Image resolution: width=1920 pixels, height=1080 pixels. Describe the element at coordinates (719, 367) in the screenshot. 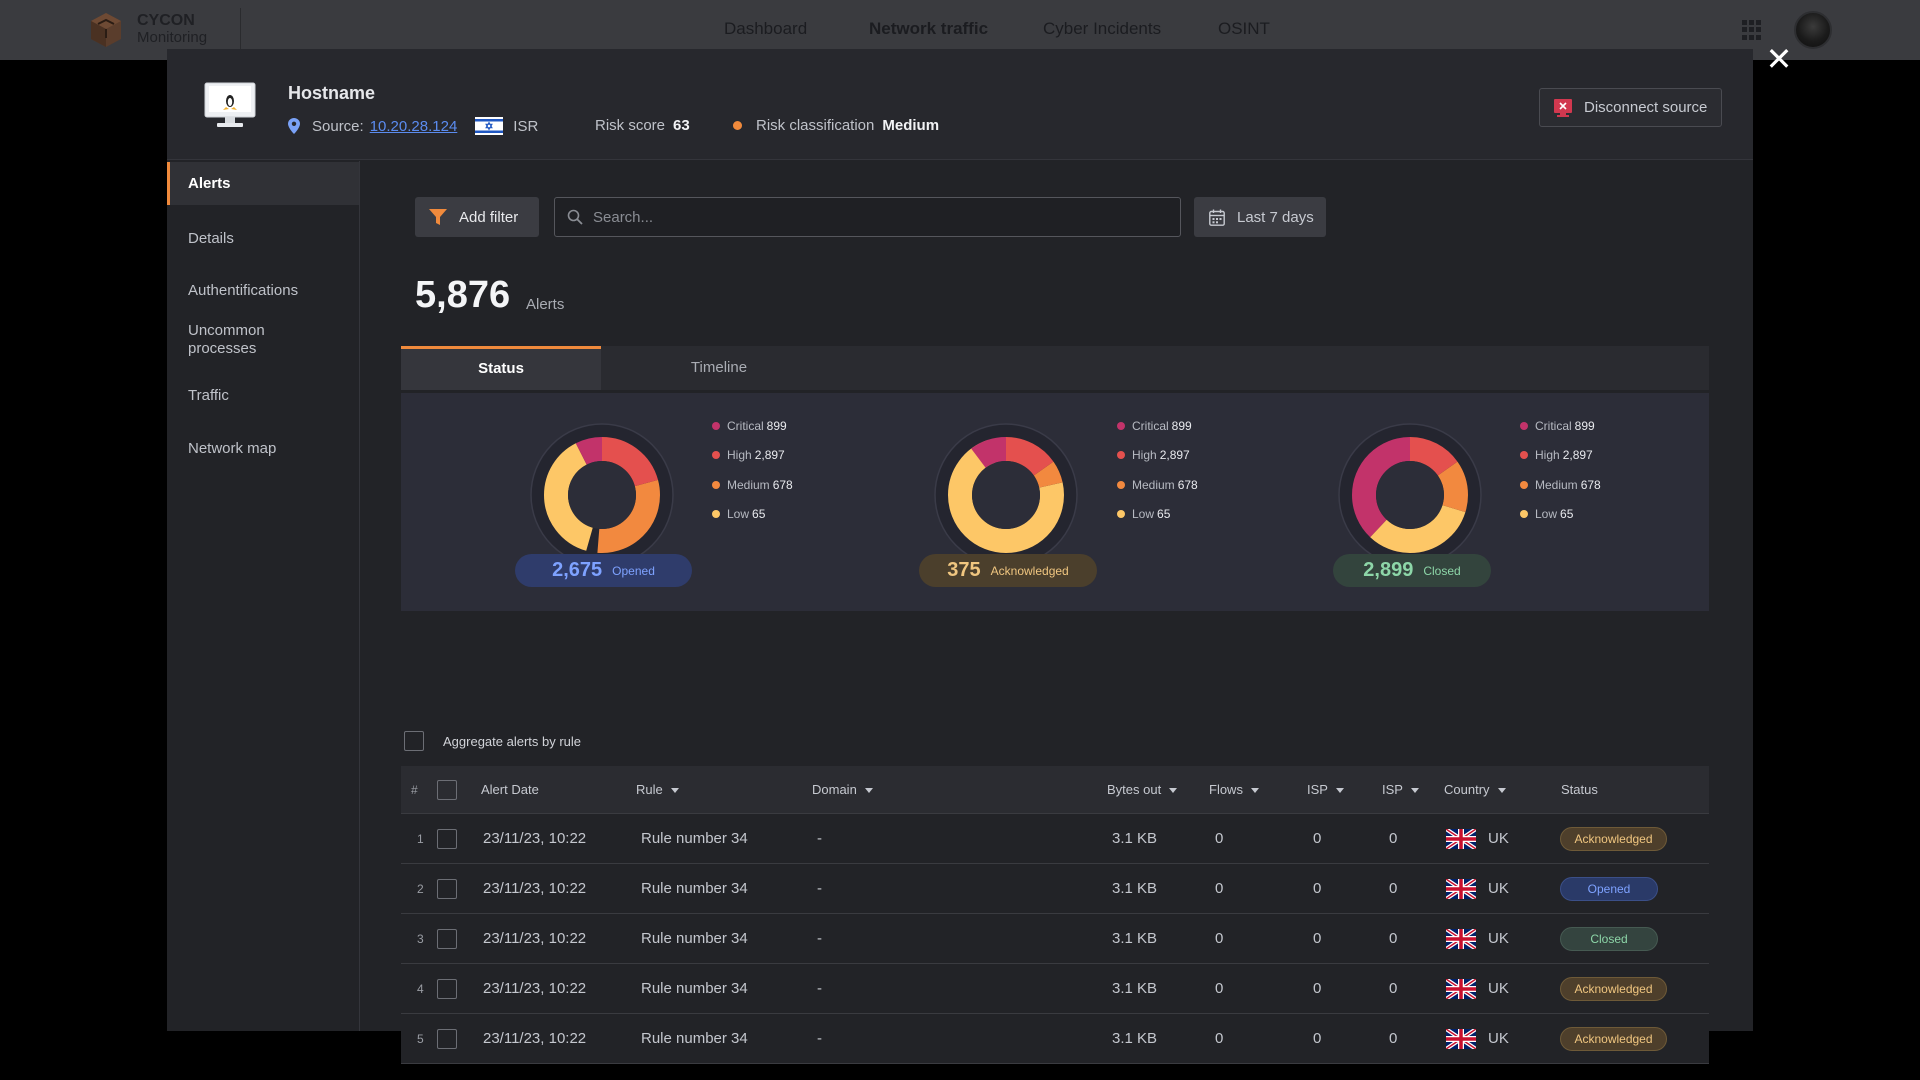

I see `tab-timeline: Timeline` at that location.